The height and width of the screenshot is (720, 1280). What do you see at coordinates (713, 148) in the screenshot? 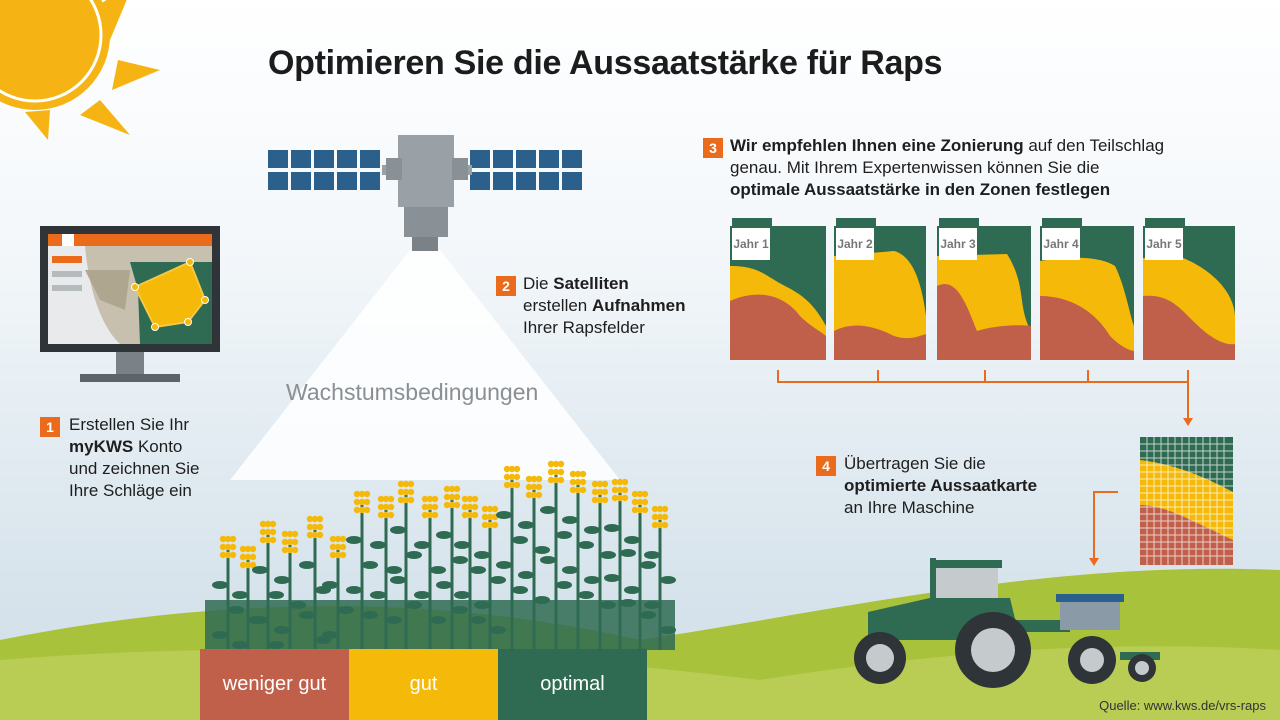
I see `step-3-number: 3` at bounding box center [713, 148].